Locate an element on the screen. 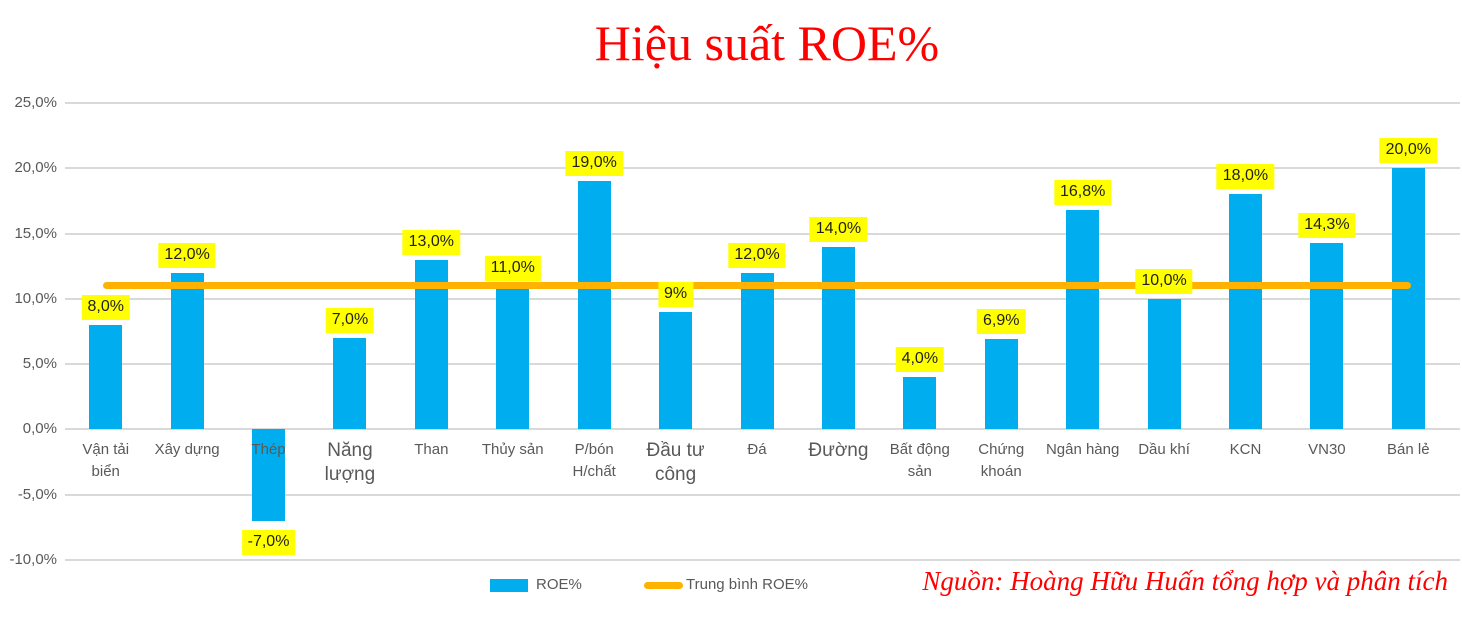  value-label: 11,0% is located at coordinates (512, 268).